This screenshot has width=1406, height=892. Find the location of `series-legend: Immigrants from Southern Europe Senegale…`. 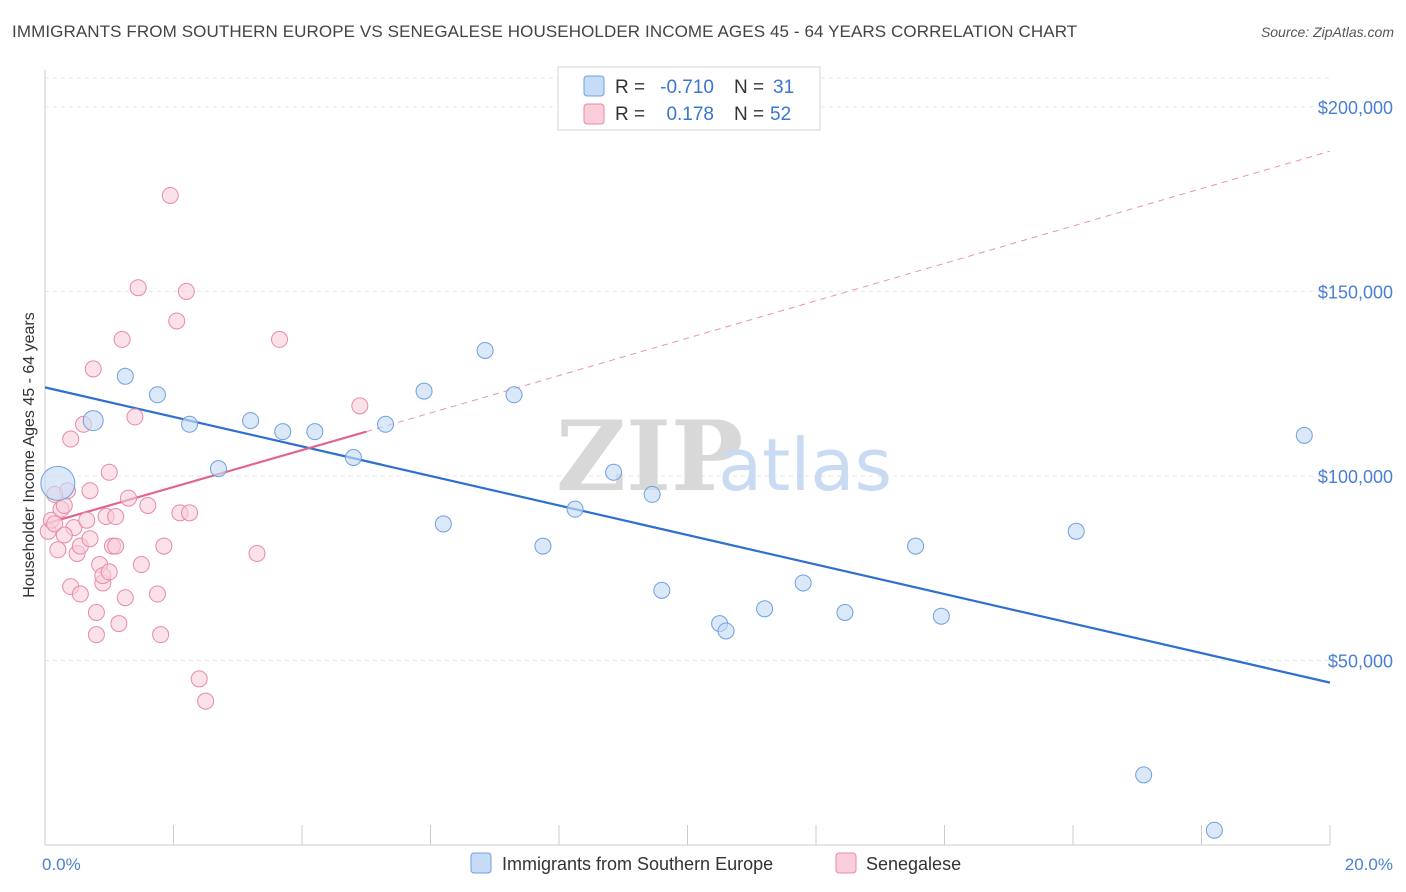

series-legend: Immigrants from Southern Europe Senegale… is located at coordinates (715, 863).